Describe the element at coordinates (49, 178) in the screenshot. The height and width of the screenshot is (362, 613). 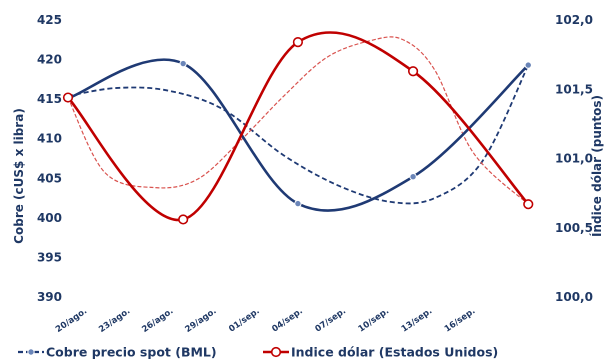
I see `y-left-tick-label: 405` at that location.